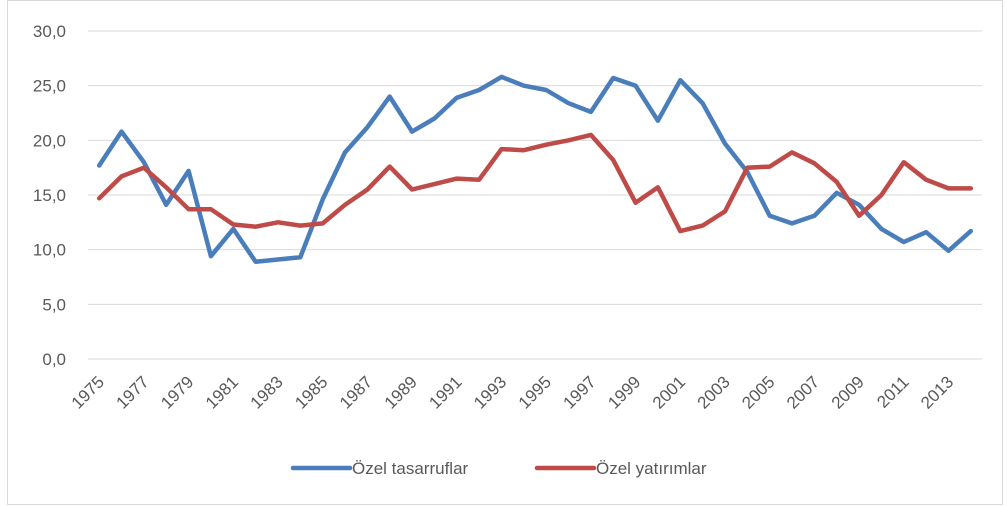  What do you see at coordinates (49, 140) in the screenshot?
I see `y-tick-label: 20,0` at bounding box center [49, 140].